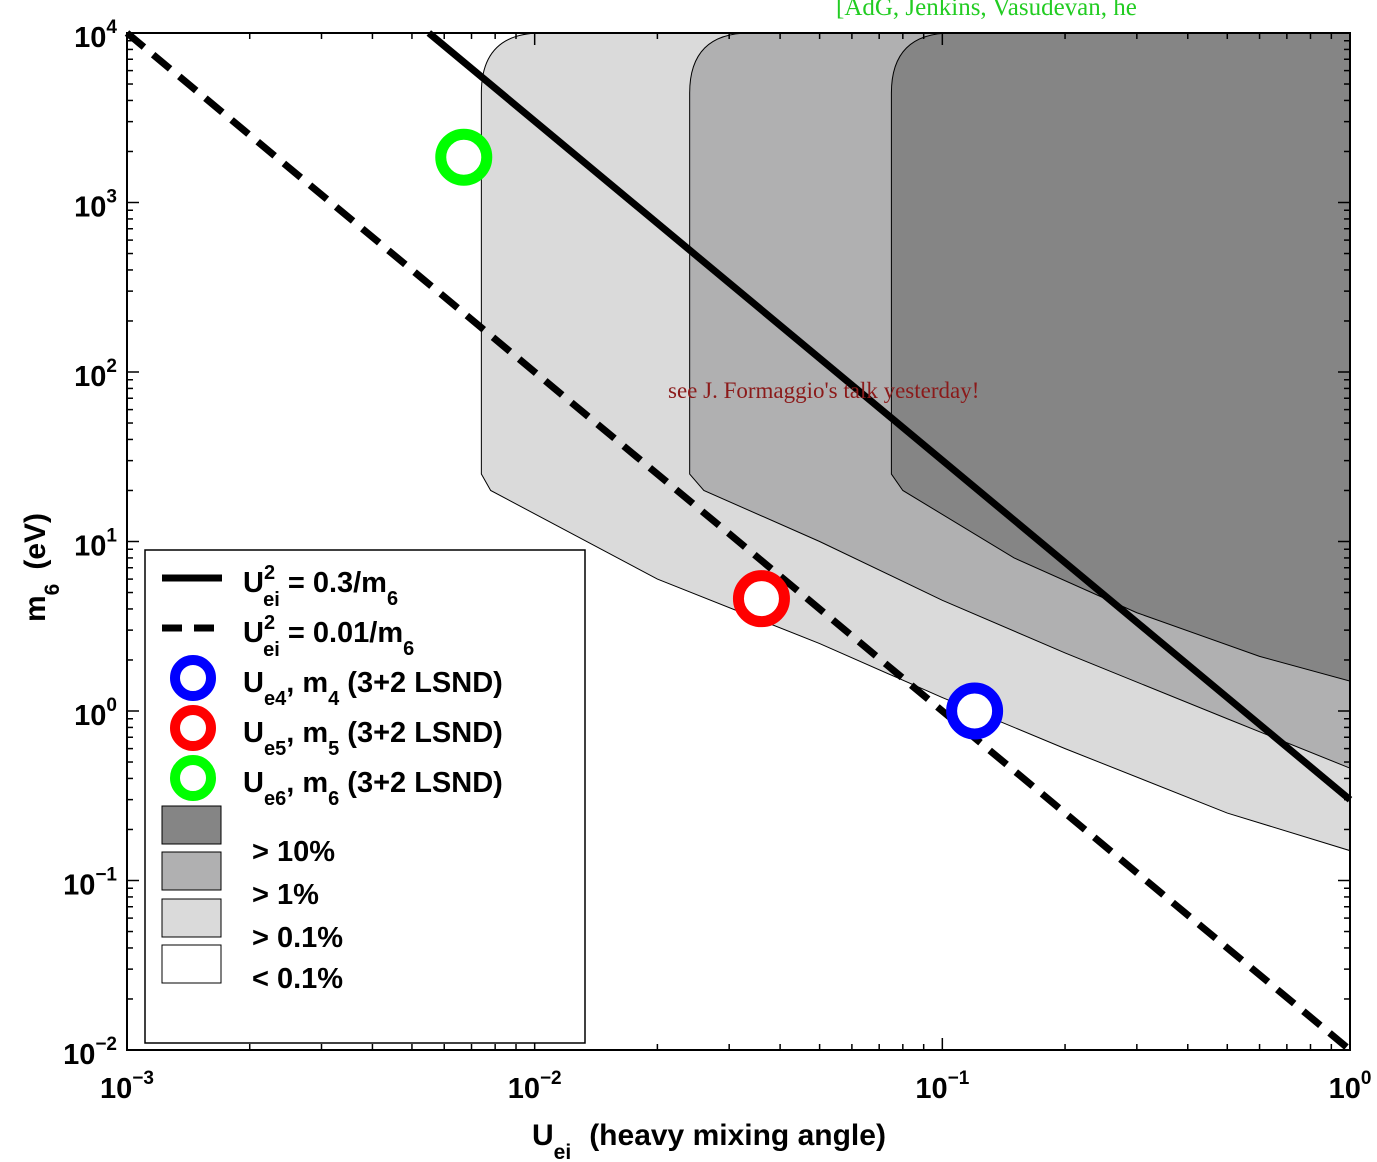  What do you see at coordinates (373, 738) in the screenshot?
I see `legend-label: Ue5, m5 (3+2 LSND)` at bounding box center [373, 738].